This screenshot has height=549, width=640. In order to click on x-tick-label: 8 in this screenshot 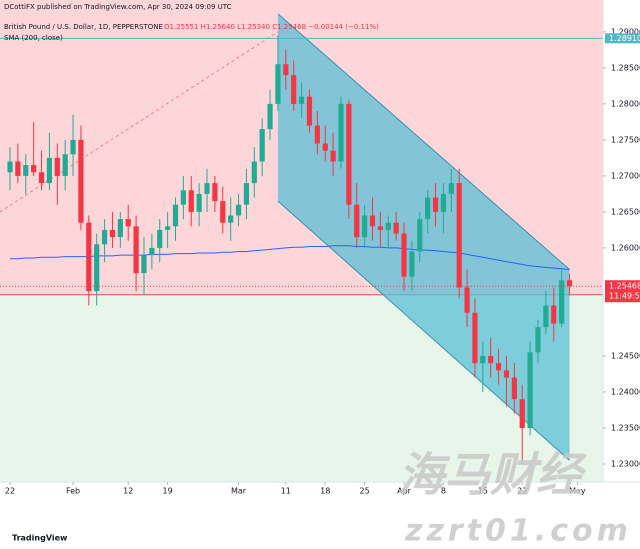, I will do `click(443, 491)`.